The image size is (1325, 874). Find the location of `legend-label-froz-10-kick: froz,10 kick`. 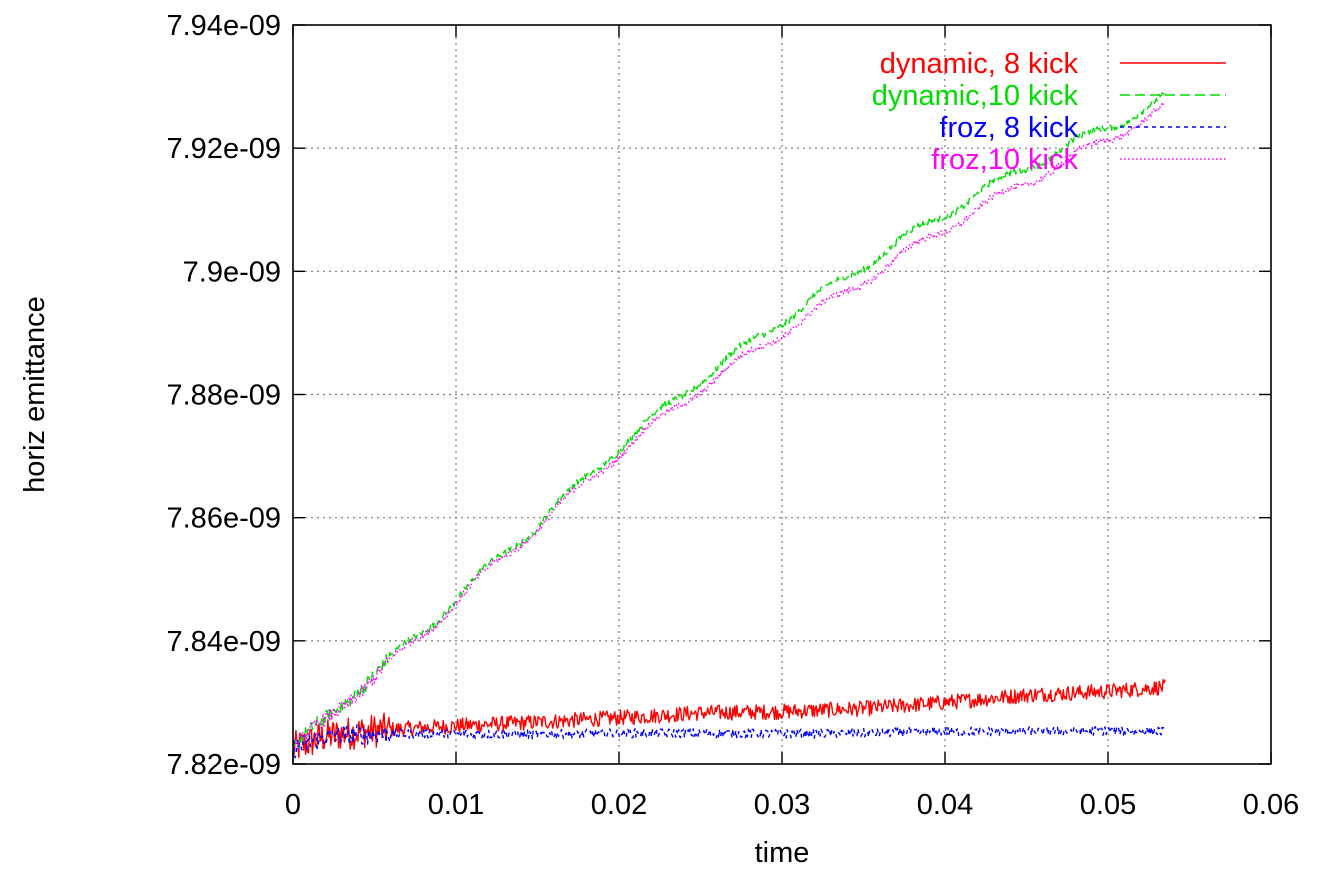

legend-label-froz-10-kick: froz,10 kick is located at coordinates (1004, 160).